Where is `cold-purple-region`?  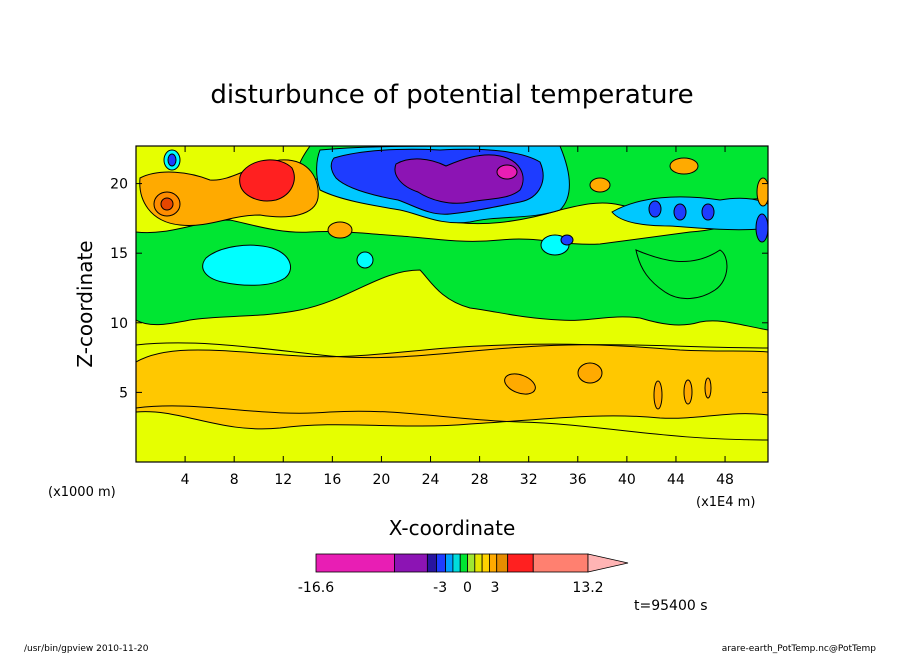 cold-purple-region is located at coordinates (459, 179).